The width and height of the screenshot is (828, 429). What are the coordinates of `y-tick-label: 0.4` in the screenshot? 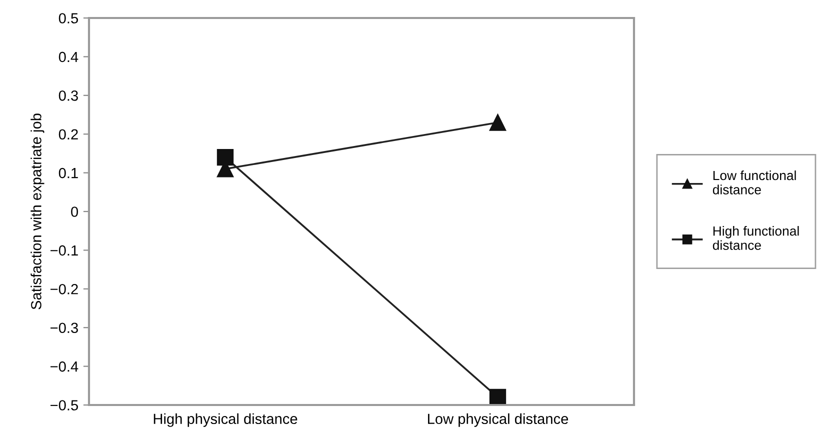 It's located at (68, 57).